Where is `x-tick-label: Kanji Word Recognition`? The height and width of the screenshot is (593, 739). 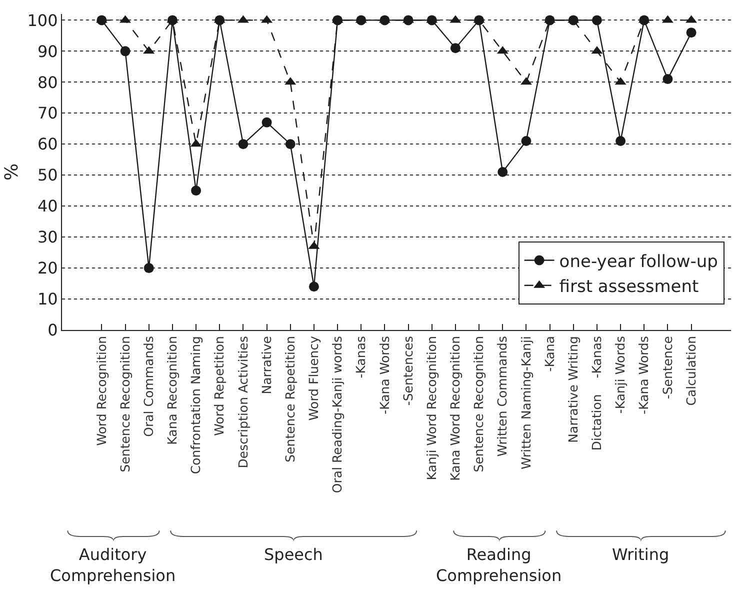
x-tick-label: Kanji Word Recognition is located at coordinates (431, 408).